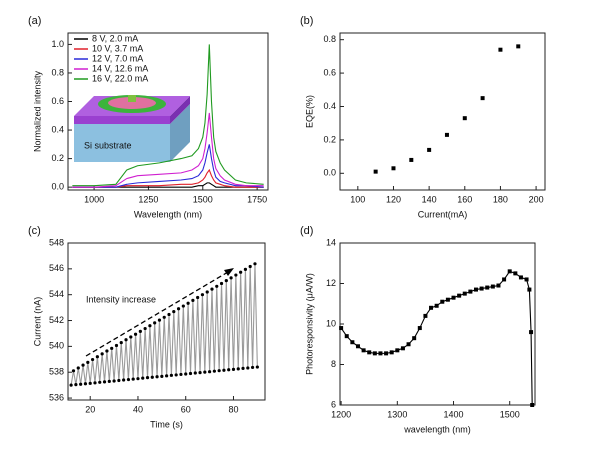 The height and width of the screenshot is (452, 600). Describe the element at coordinates (37, 111) in the screenshot. I see `y-axis-label: Normalized intensity` at that location.